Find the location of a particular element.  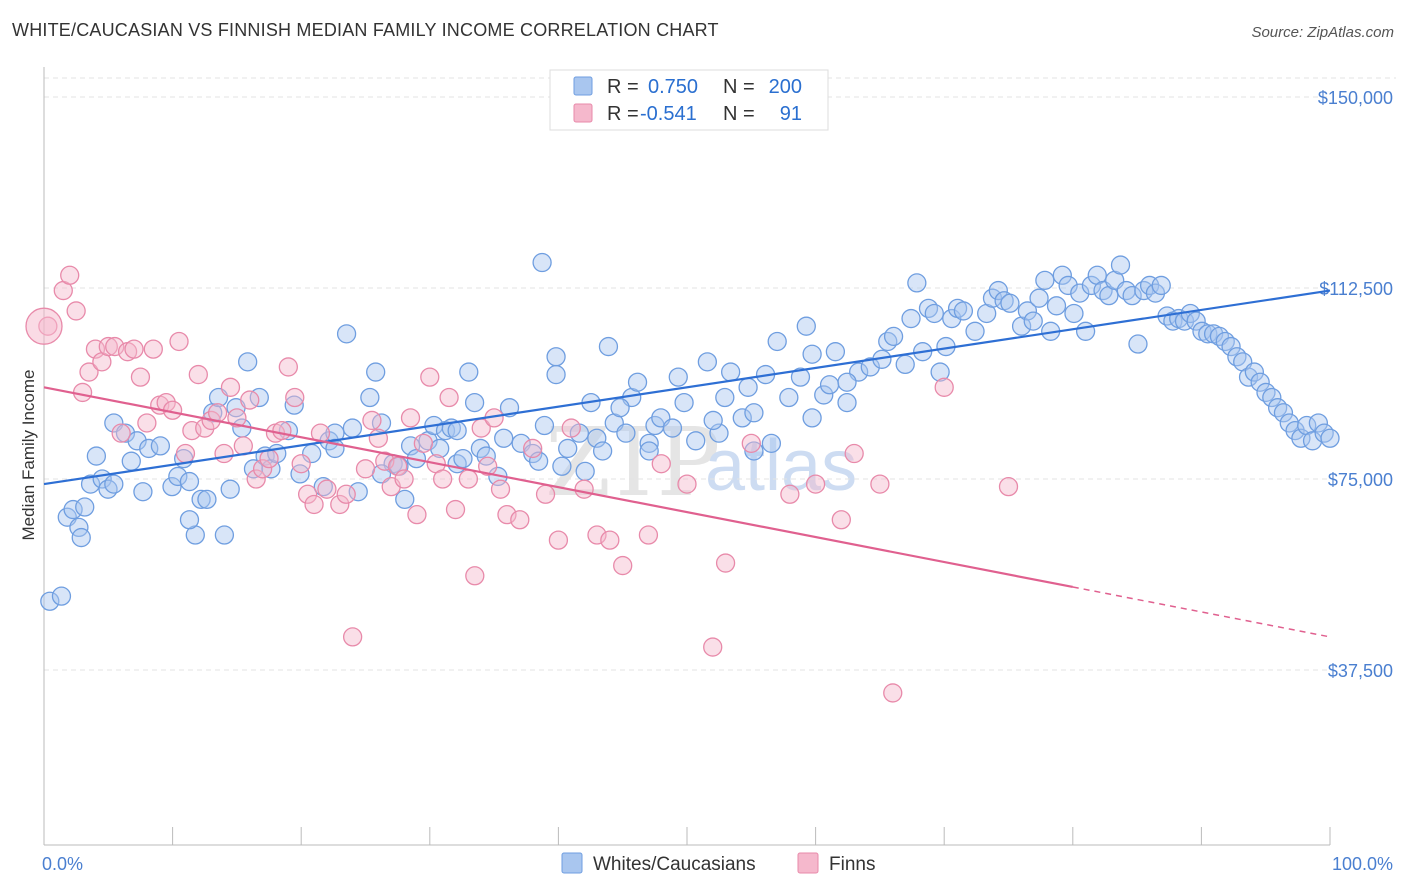

y-tick-label: $112,500 is located at coordinates (1356, 289).